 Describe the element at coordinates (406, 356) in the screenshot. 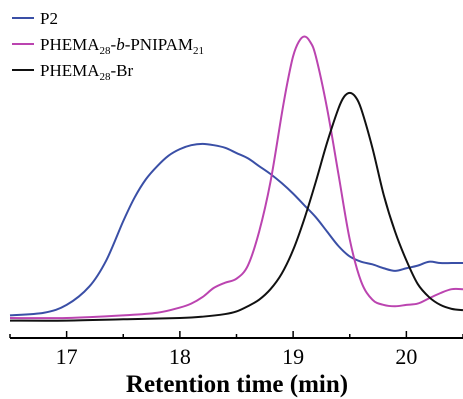

I see `x-tick-label: 20` at that location.